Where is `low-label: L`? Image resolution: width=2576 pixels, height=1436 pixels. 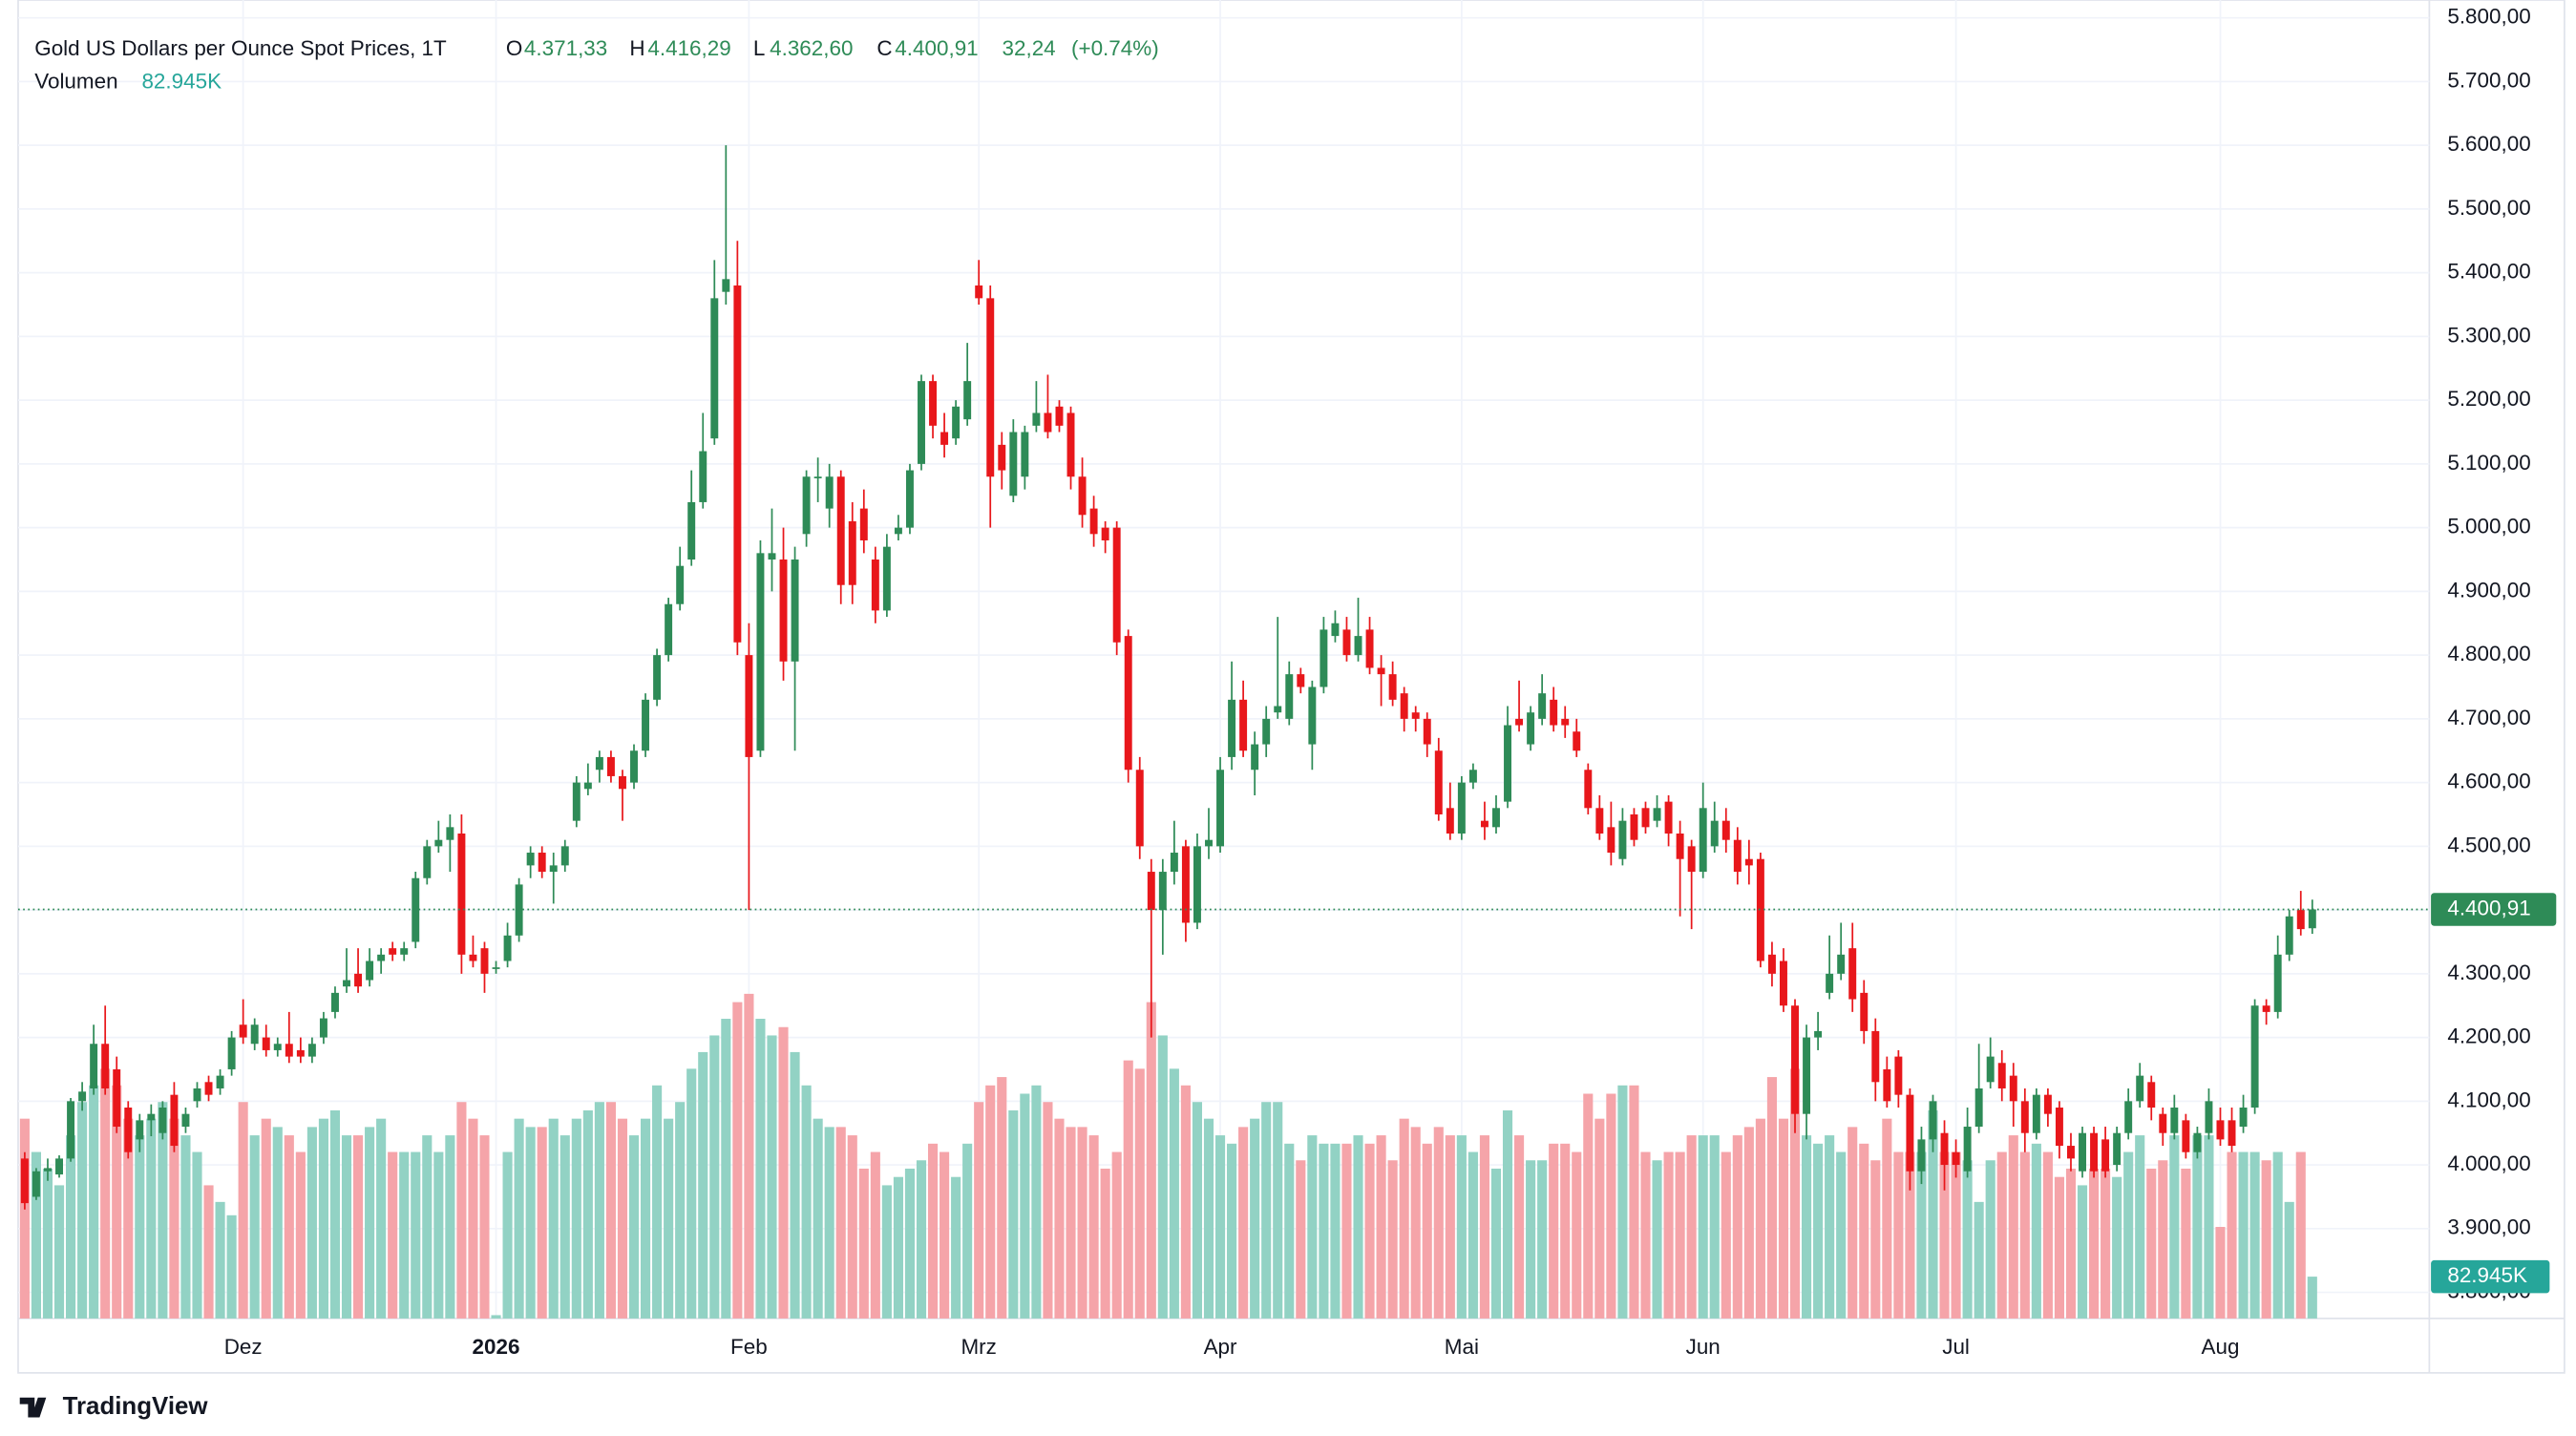
low-label: L is located at coordinates (759, 48).